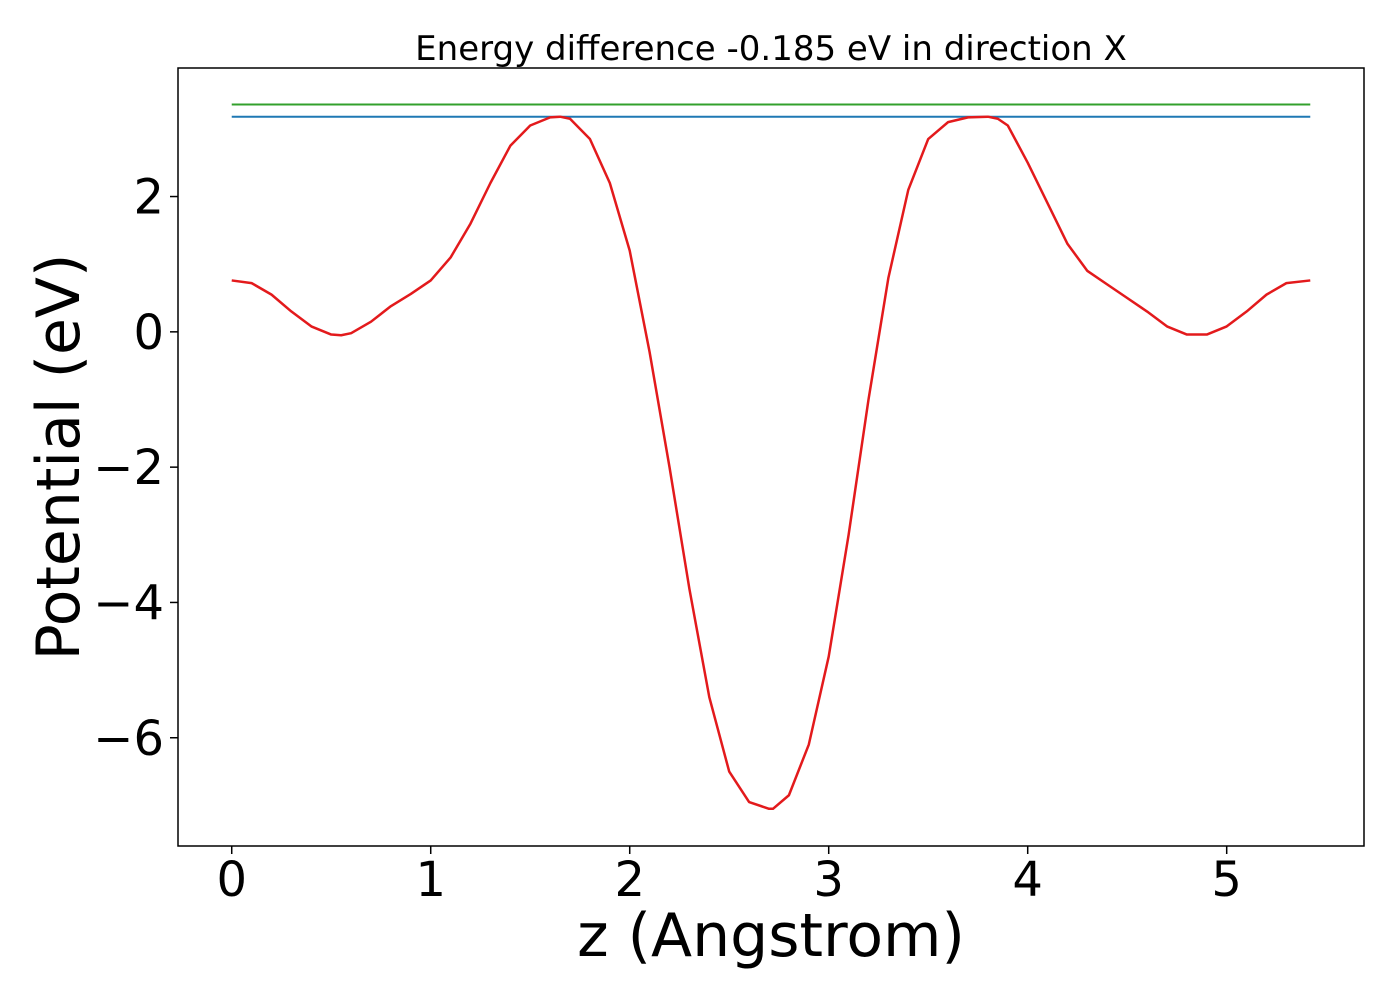 Image resolution: width=1400 pixels, height=1000 pixels. What do you see at coordinates (828, 880) in the screenshot?
I see `x-tick-label: 3` at bounding box center [828, 880].